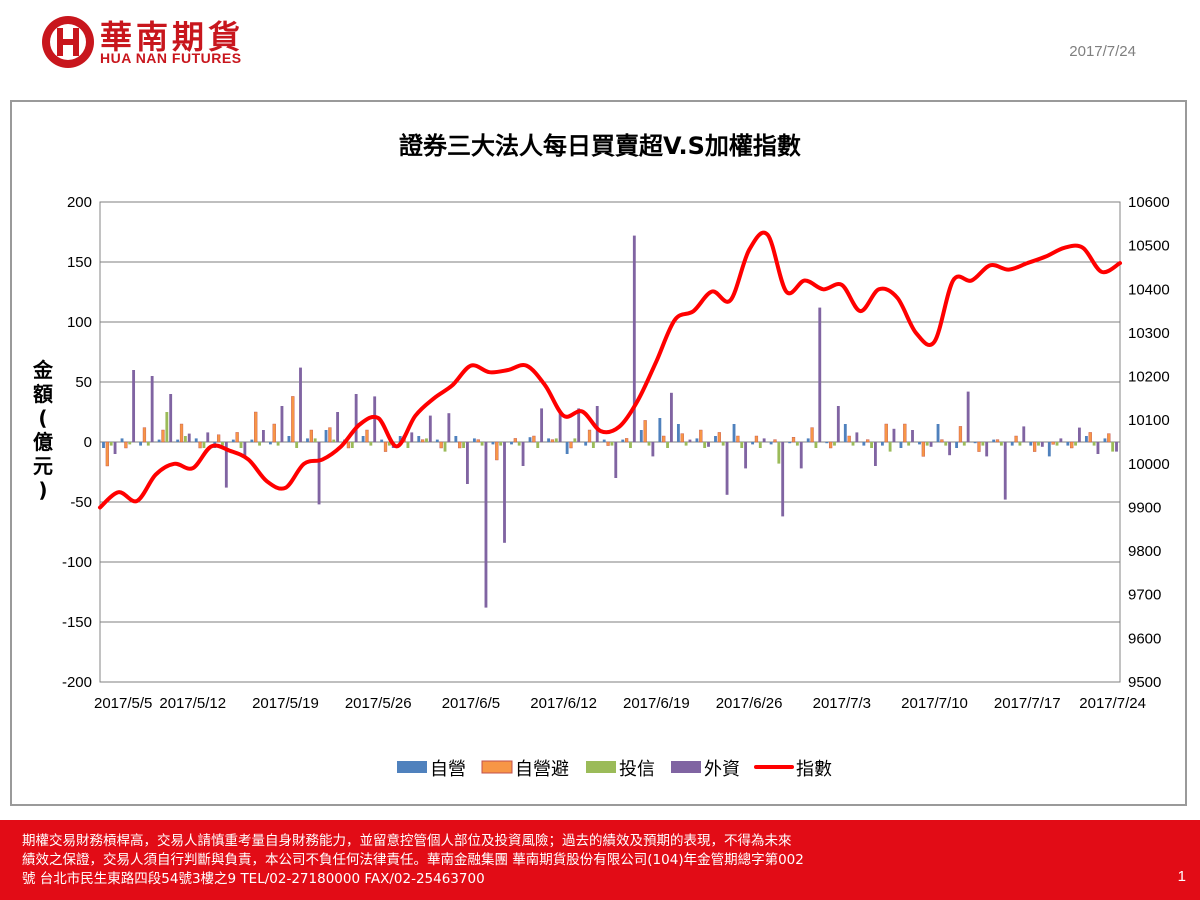 The image size is (1200, 900). I want to click on legend-label: 投信, so click(637, 769).